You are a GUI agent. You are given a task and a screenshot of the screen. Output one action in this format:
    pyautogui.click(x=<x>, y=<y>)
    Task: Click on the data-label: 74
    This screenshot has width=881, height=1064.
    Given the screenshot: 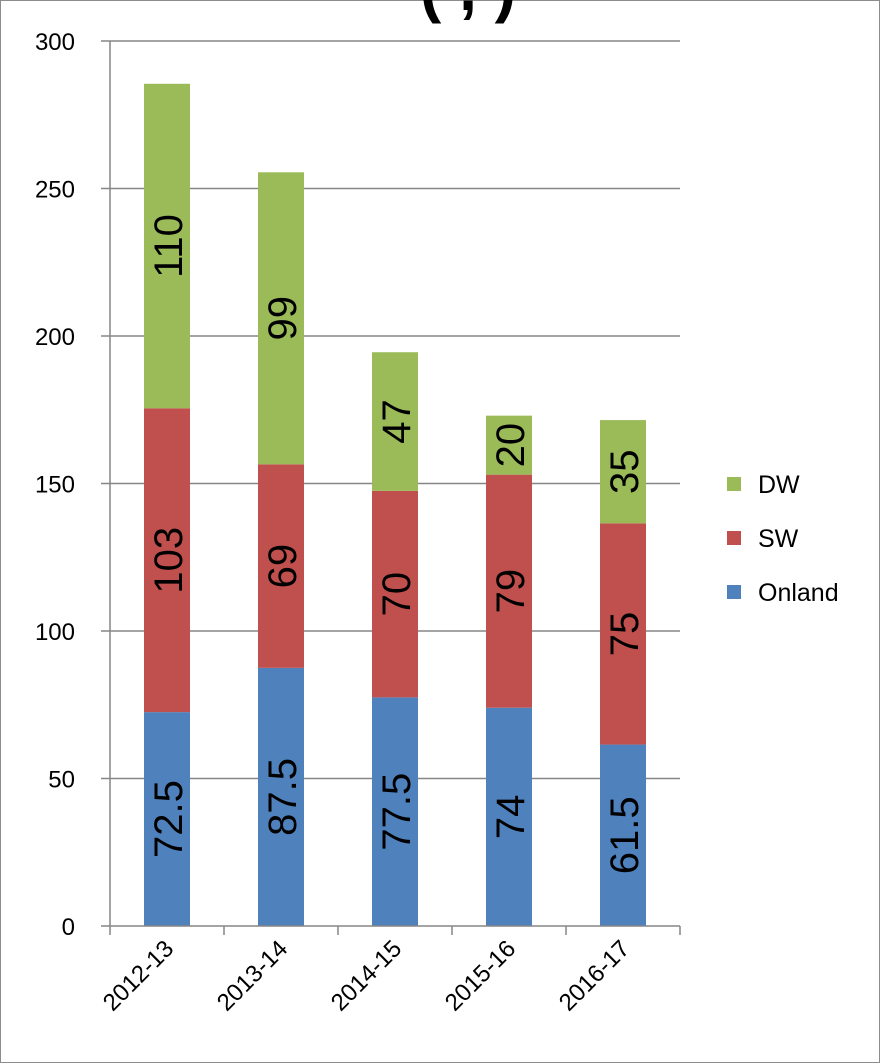 What is the action you would take?
    pyautogui.click(x=511, y=817)
    